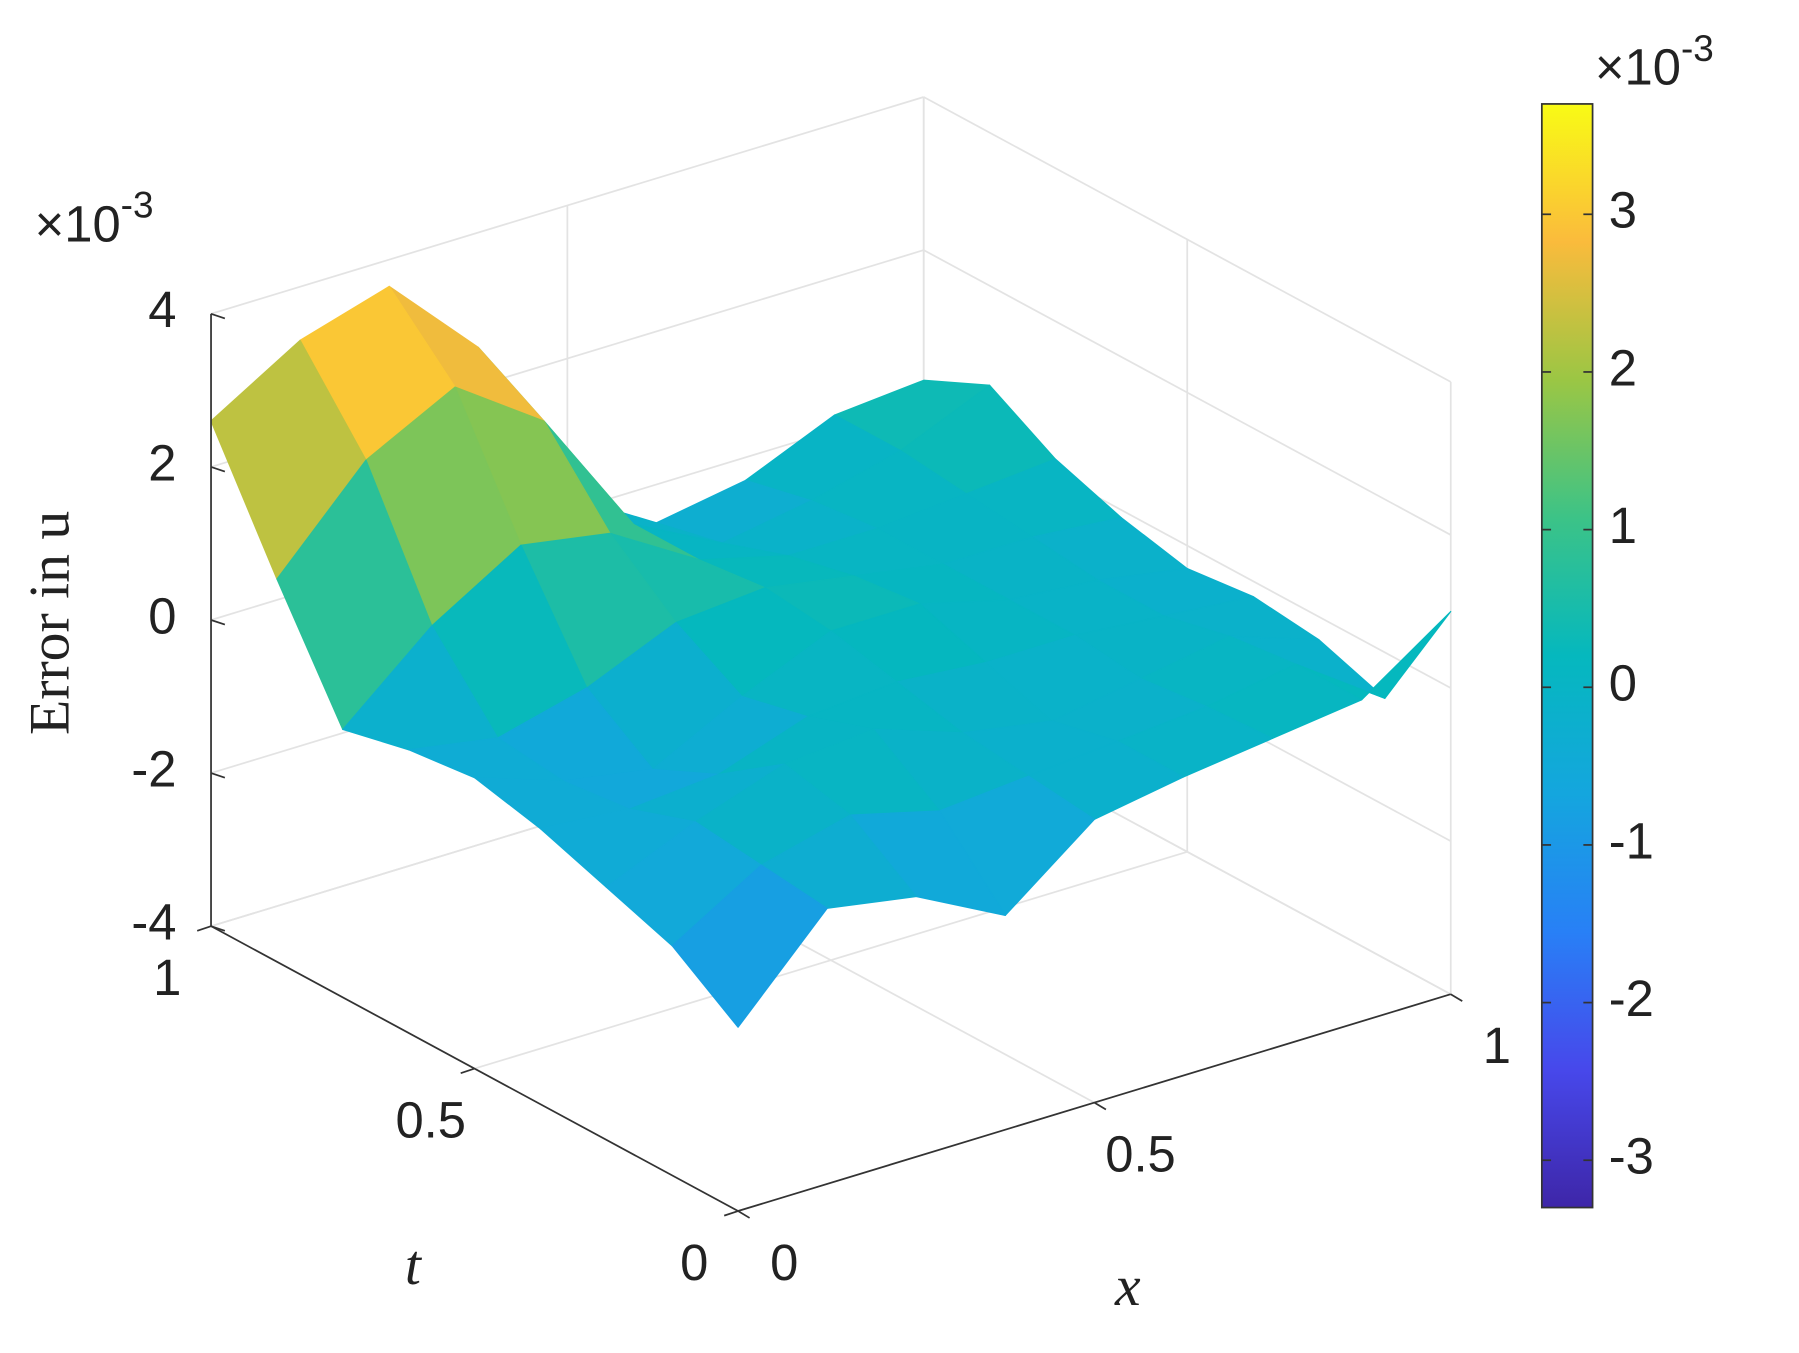  I want to click on x-tick-label: 0.5, so click(1140, 1153).